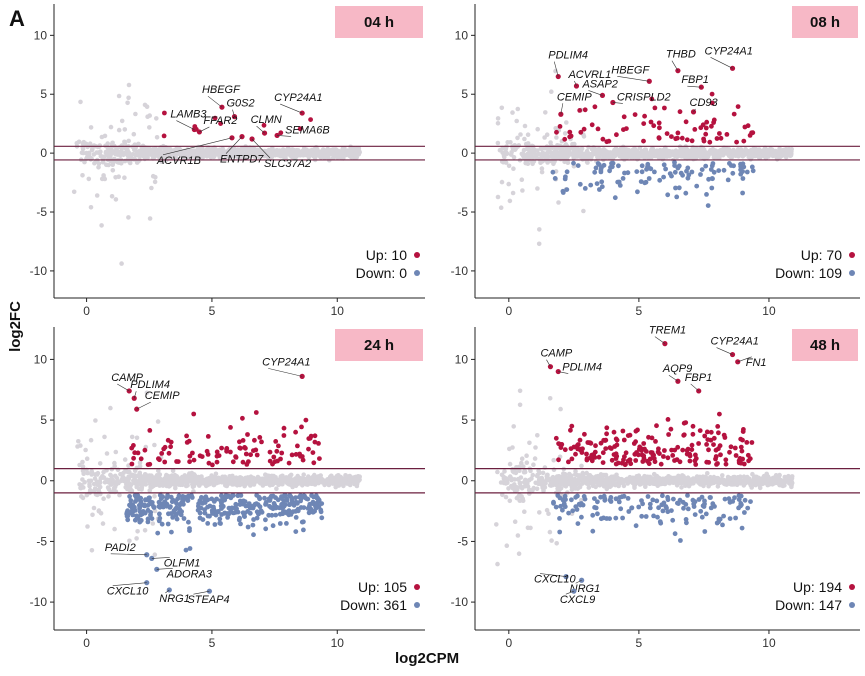  I want to click on labeled-point, so click(576, 86).